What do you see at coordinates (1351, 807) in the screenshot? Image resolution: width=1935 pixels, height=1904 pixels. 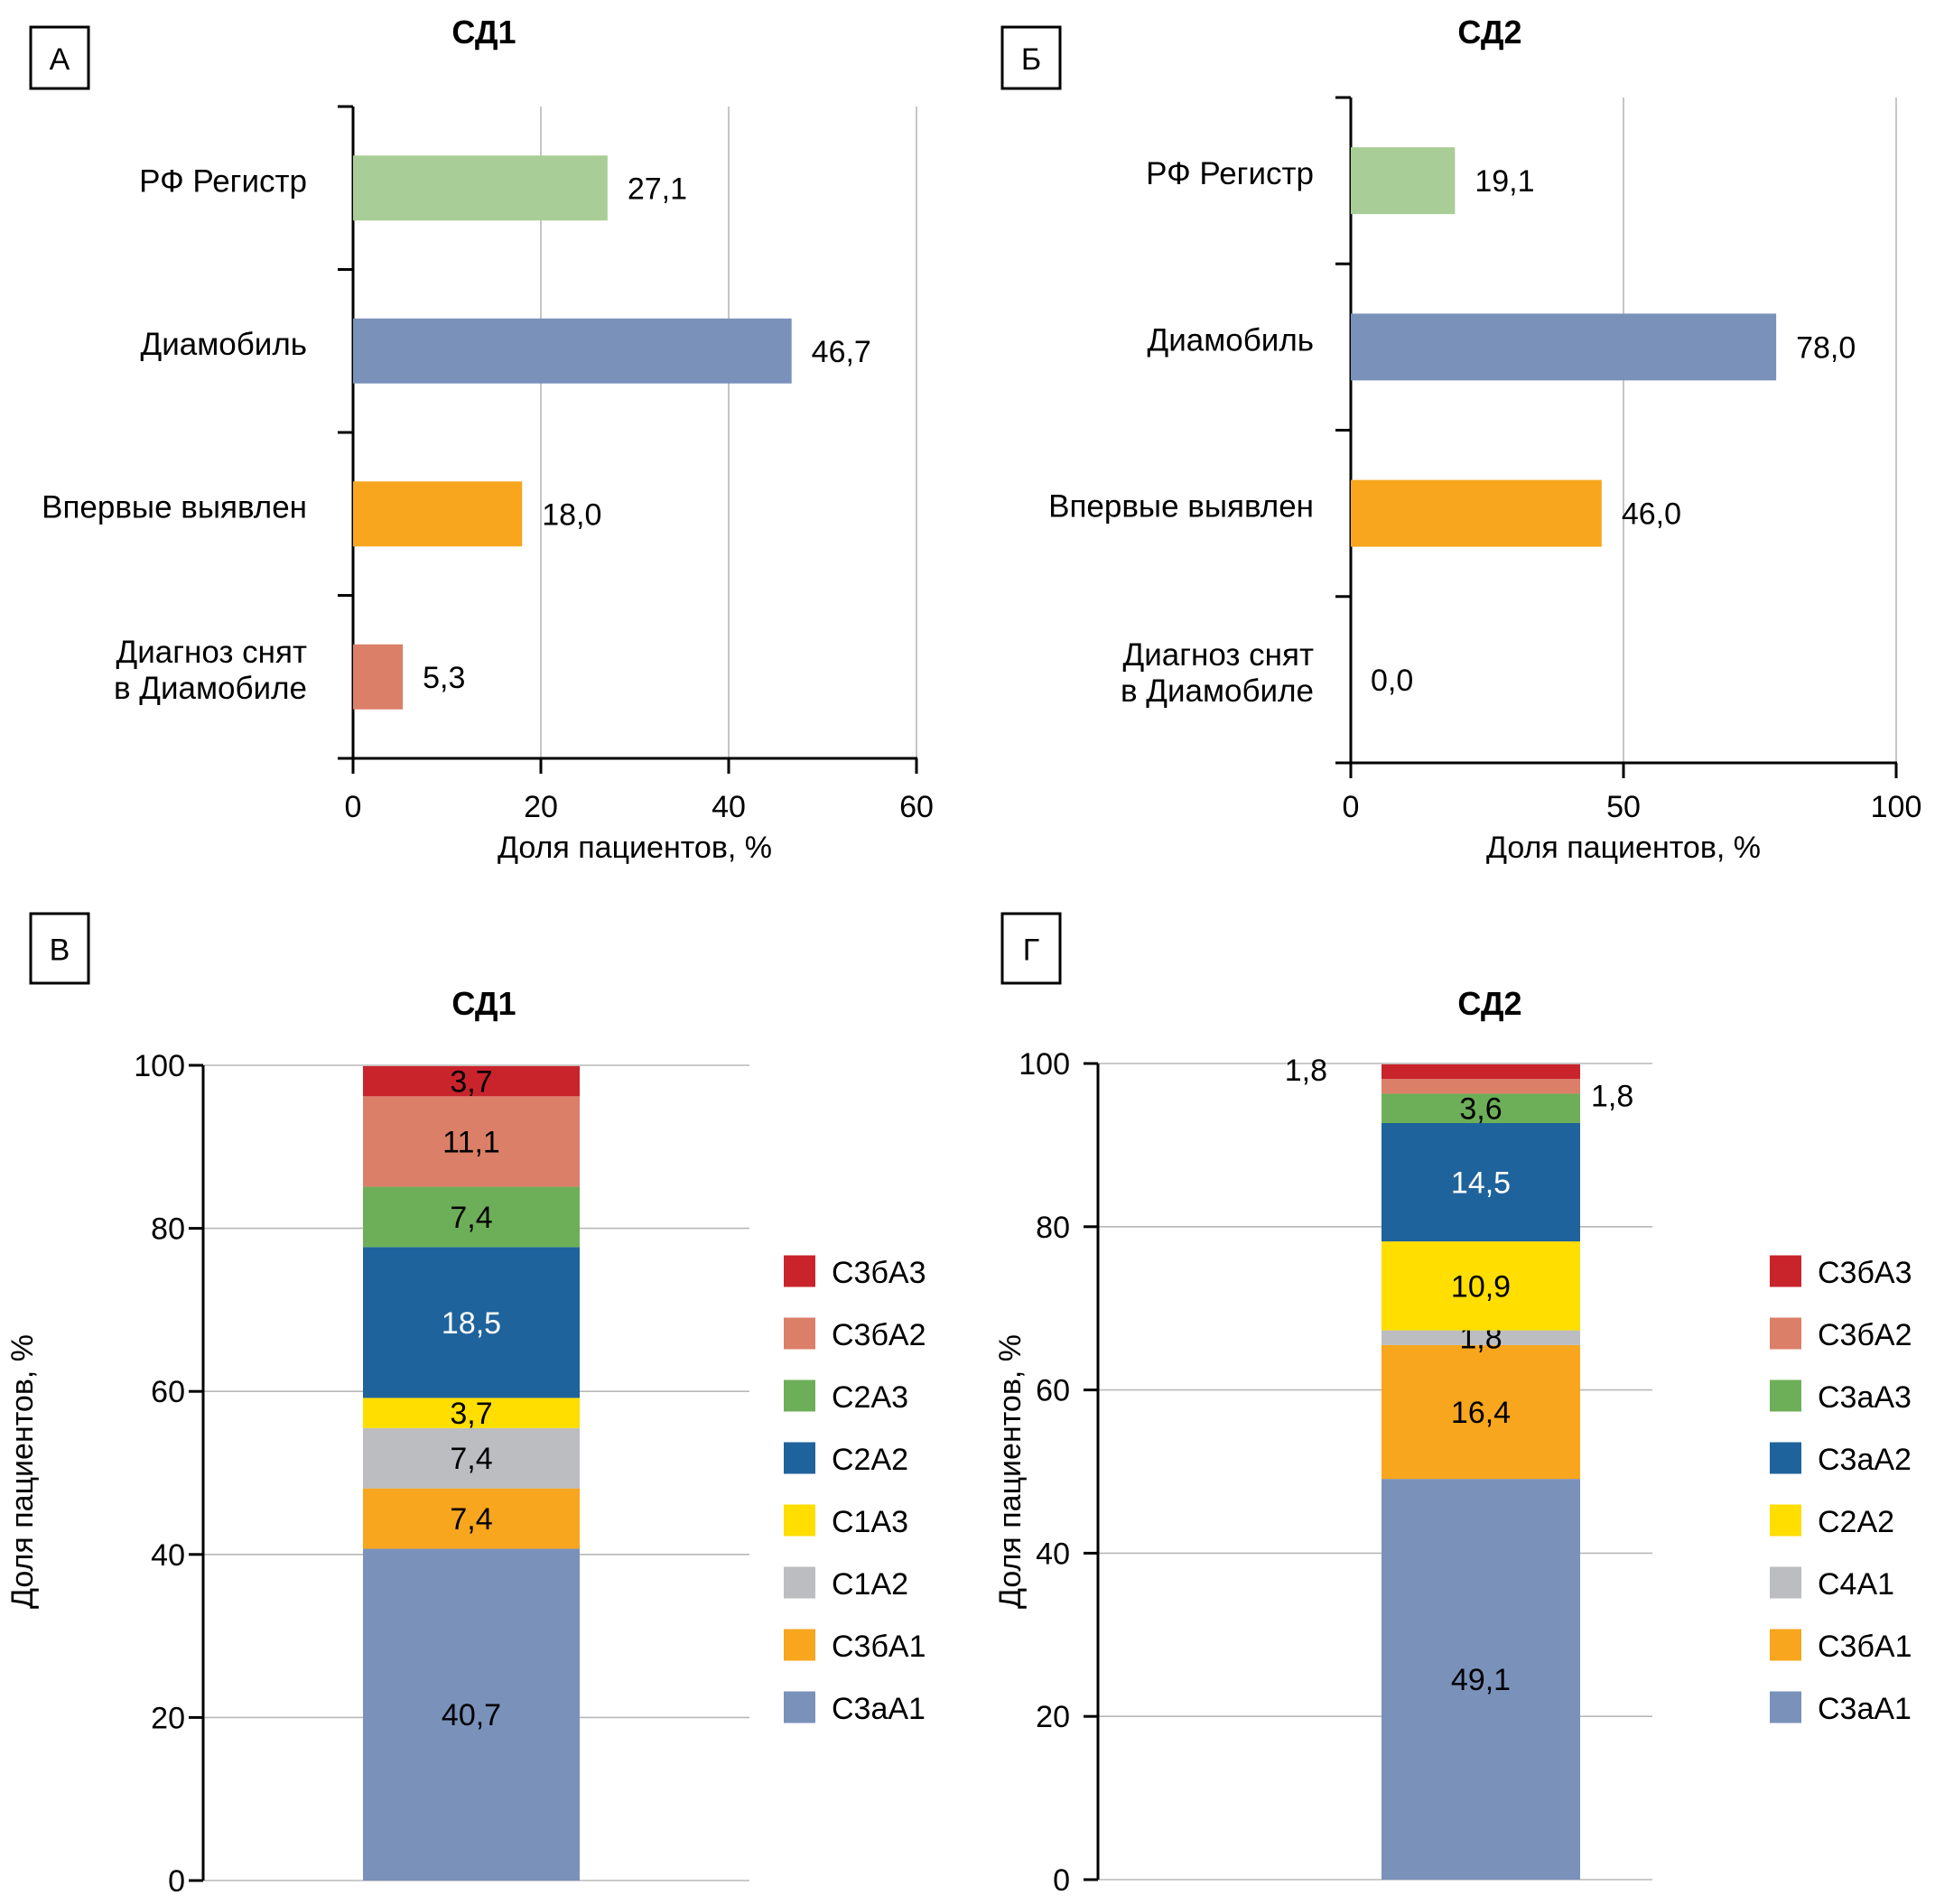 I see `x-tick-label: 0` at bounding box center [1351, 807].